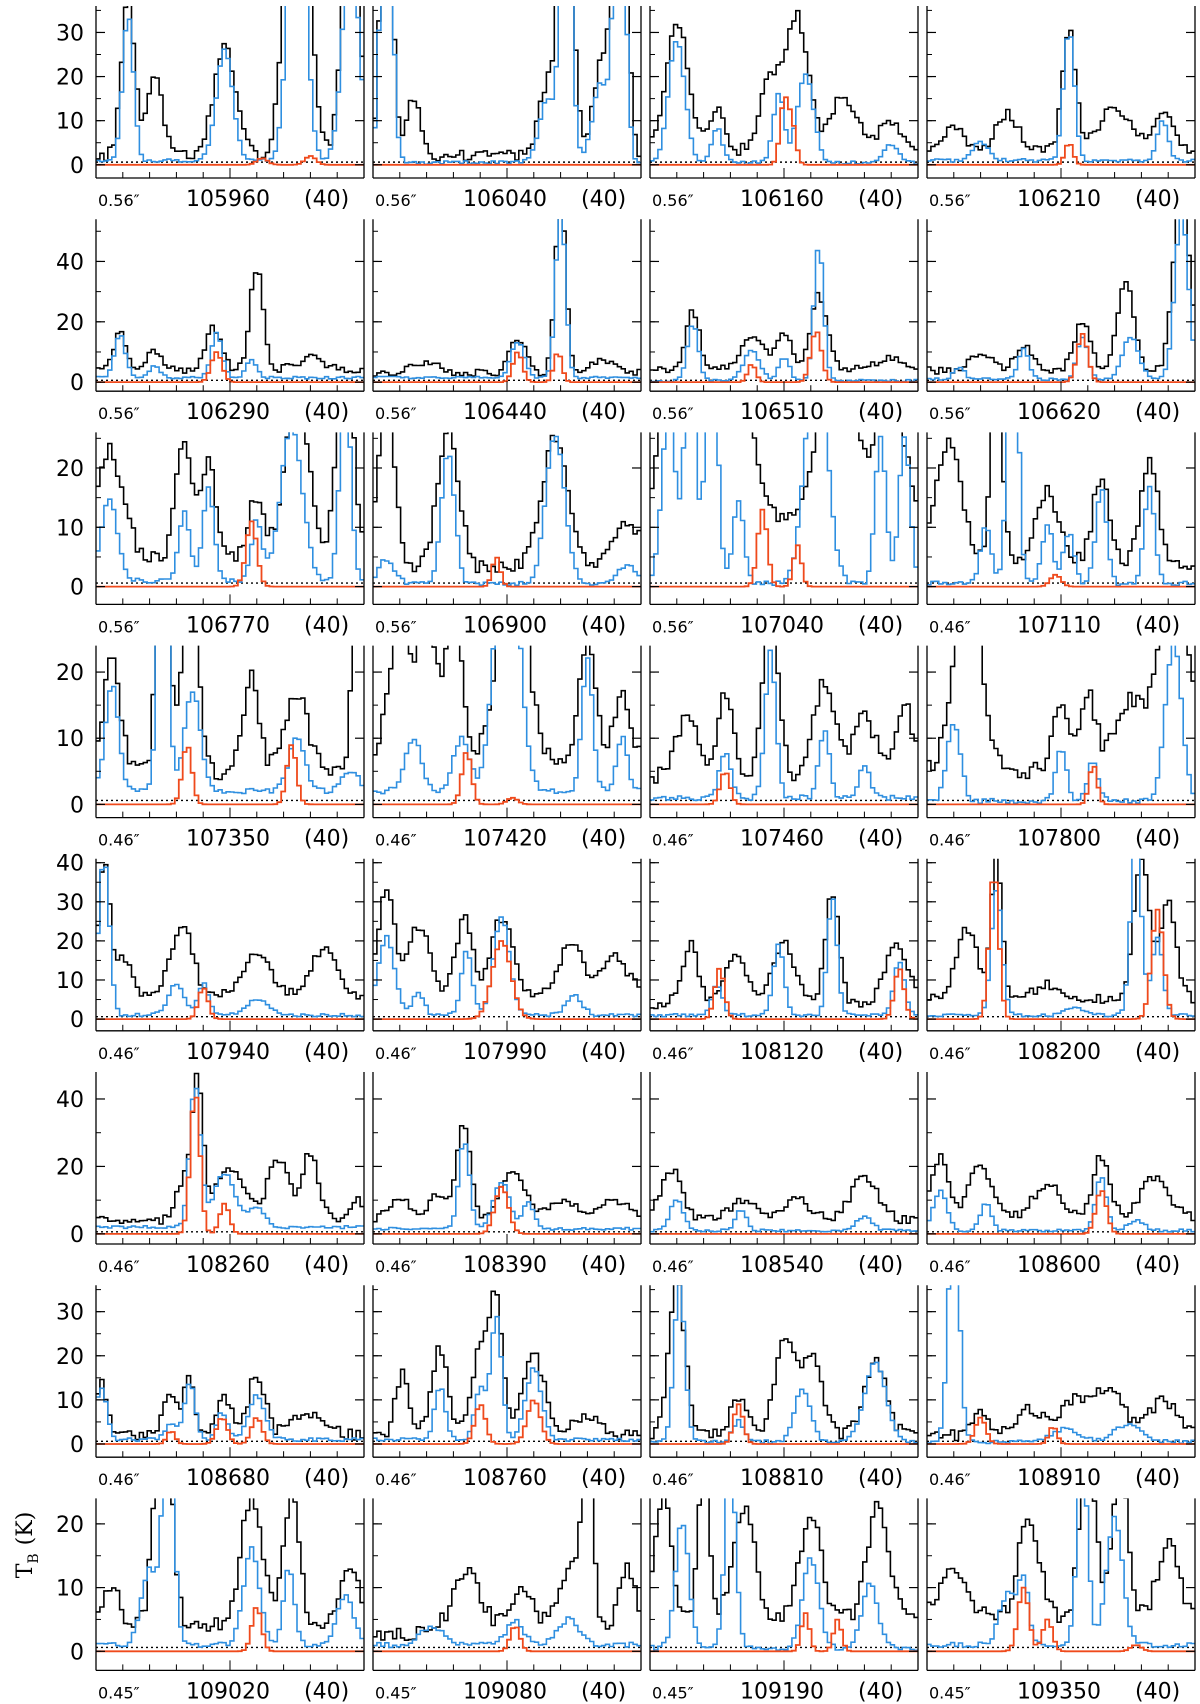 The image size is (1200, 1704). I want to click on spectrum-panel: 0.45″ 109350 (40), so click(1061, 1601).